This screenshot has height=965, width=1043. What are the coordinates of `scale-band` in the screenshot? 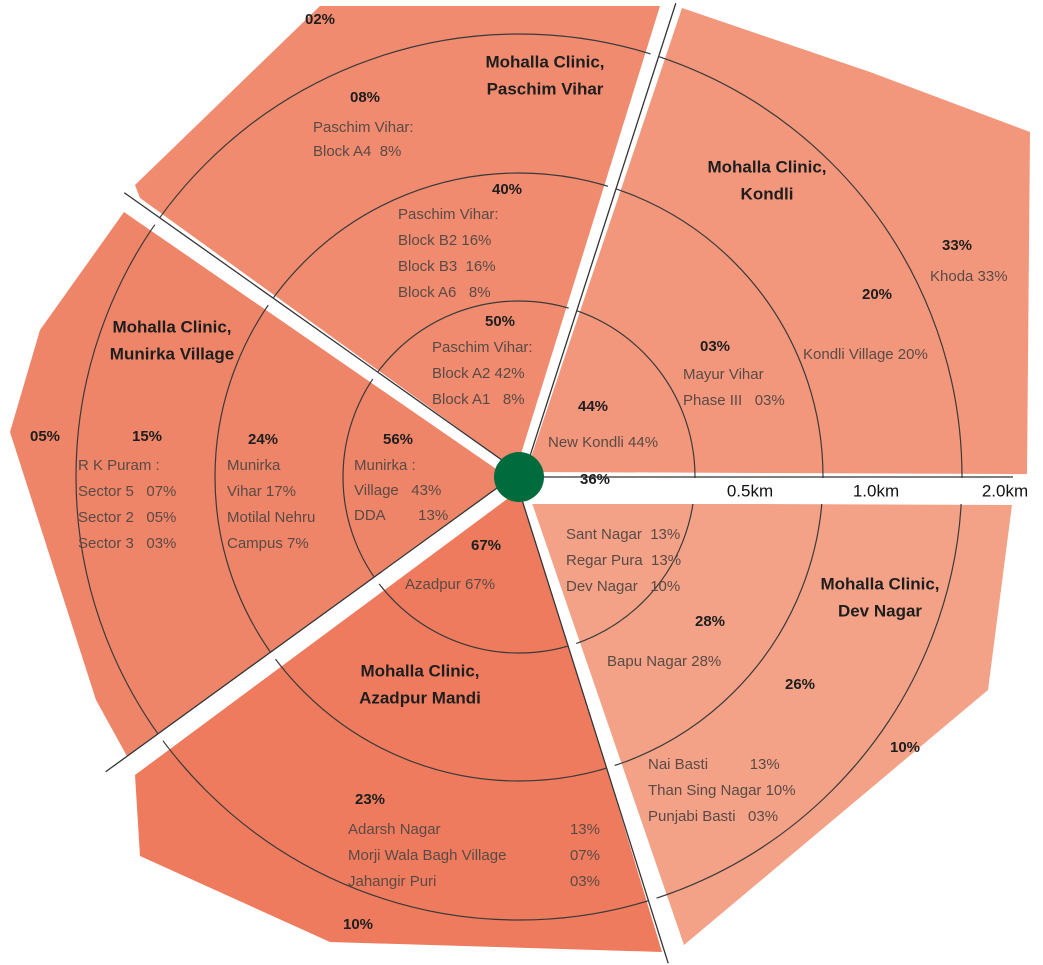 It's located at (772, 491).